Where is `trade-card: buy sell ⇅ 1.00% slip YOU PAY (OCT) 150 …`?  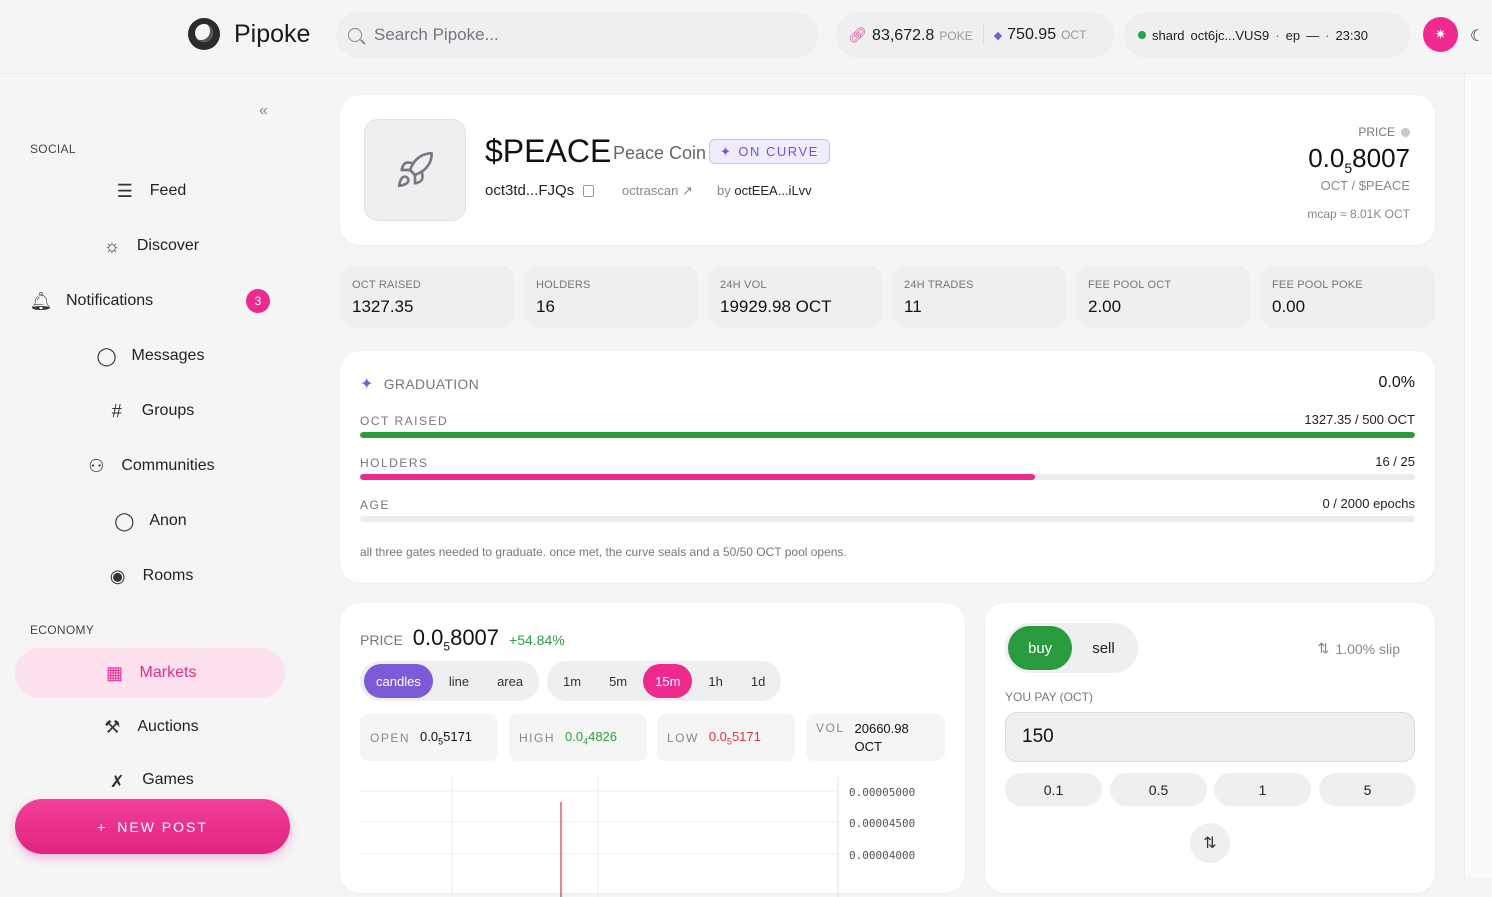 trade-card: buy sell ⇅ 1.00% slip YOU PAY (OCT) 150 … is located at coordinates (1210, 748).